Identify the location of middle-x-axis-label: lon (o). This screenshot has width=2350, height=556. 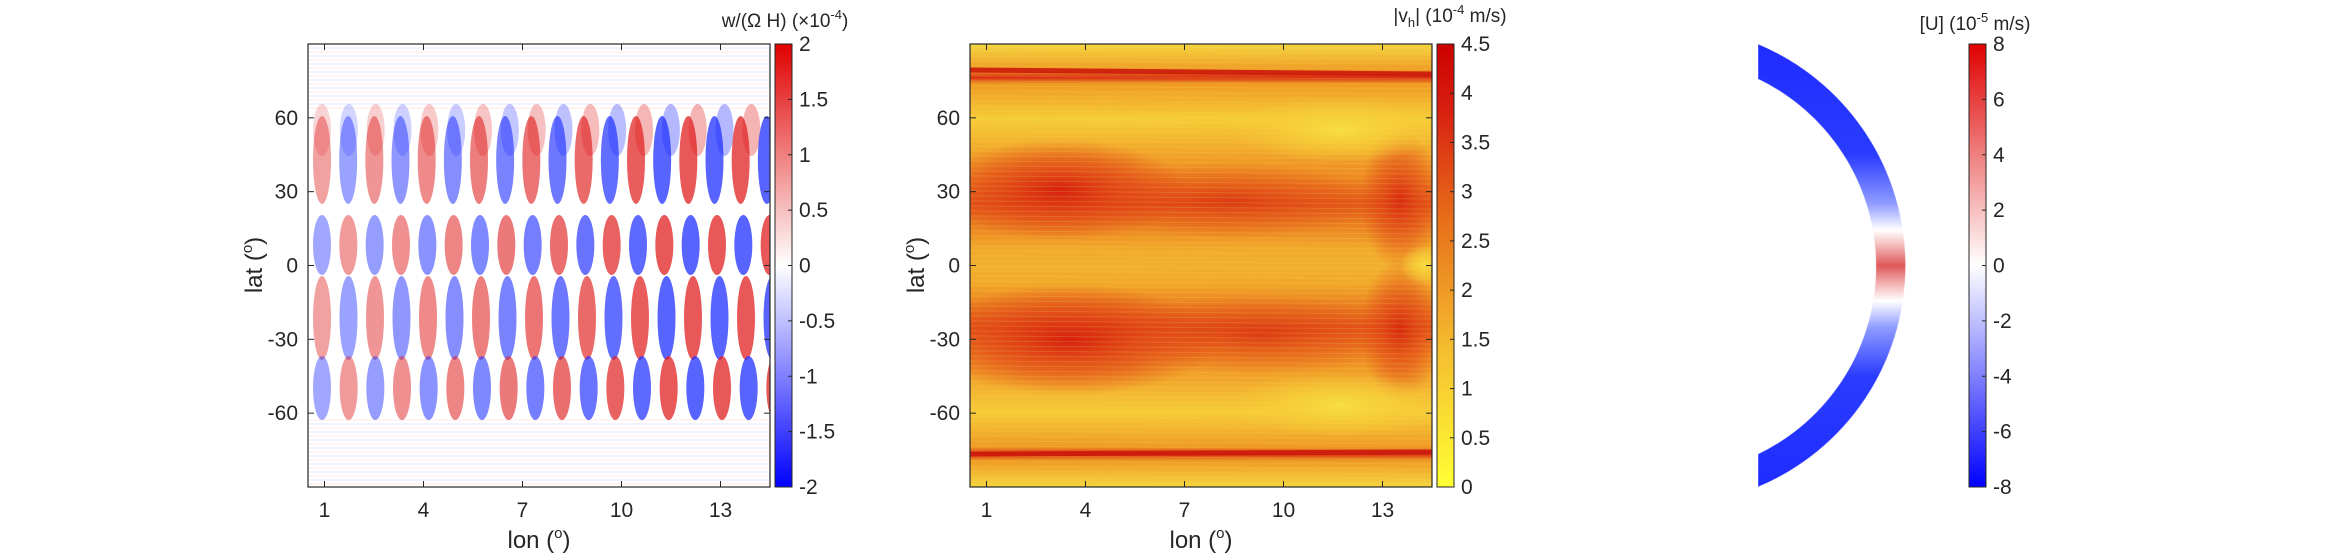
(1200, 539).